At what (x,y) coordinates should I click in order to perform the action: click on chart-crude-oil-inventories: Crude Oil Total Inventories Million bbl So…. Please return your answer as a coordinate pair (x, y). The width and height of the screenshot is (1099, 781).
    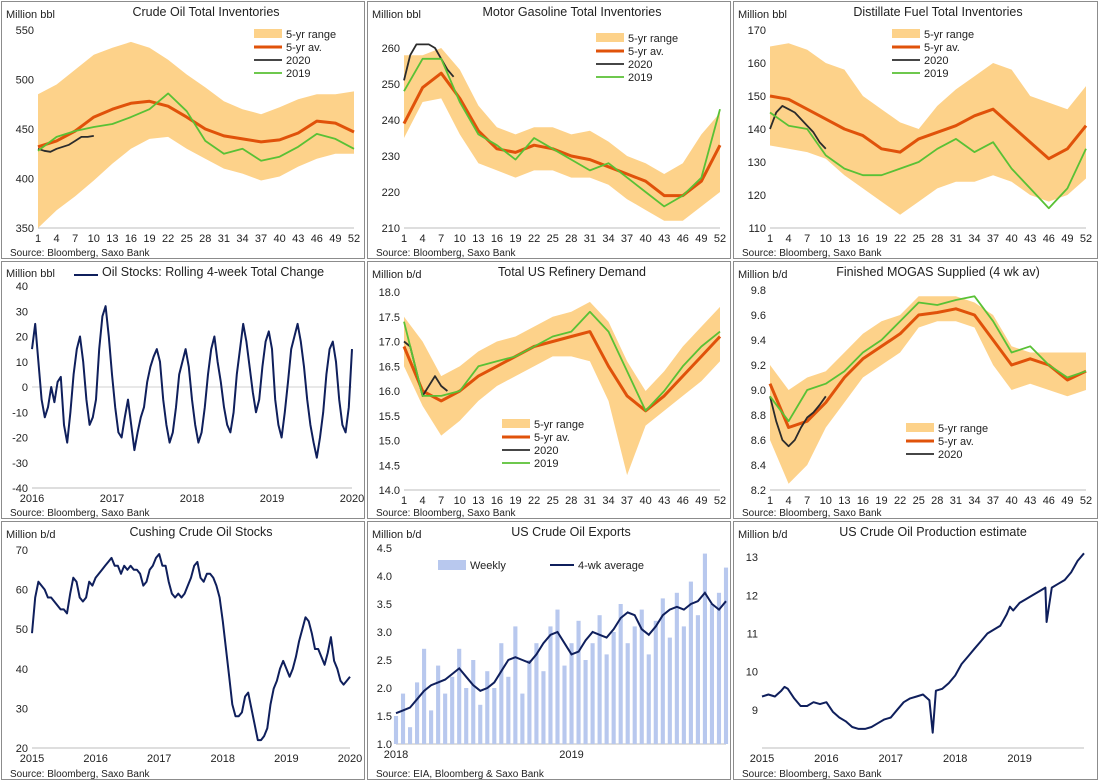
    Looking at the image, I should click on (183, 131).